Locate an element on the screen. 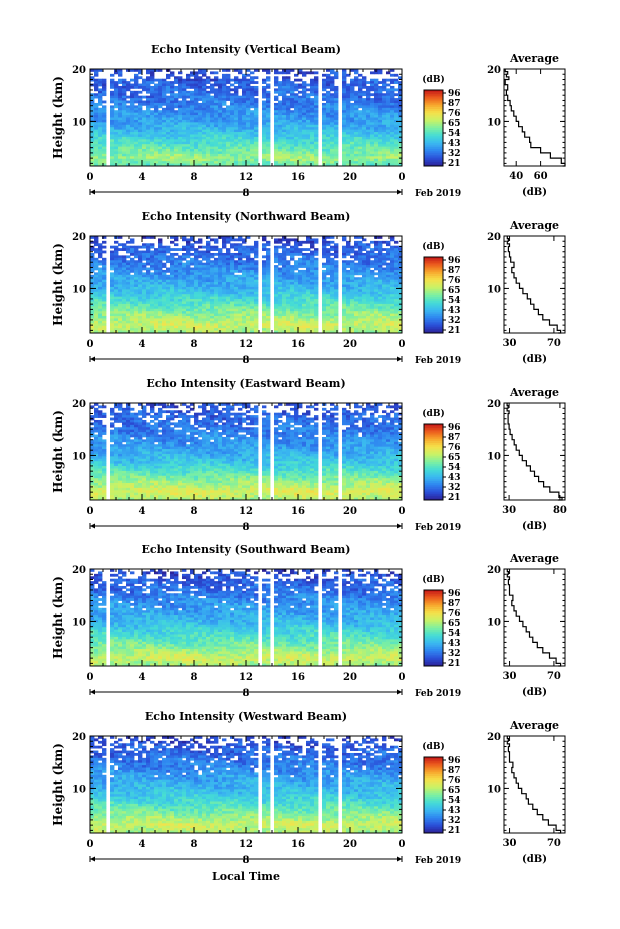 The width and height of the screenshot is (620, 929). avg-x-tick-label: 40 is located at coordinates (516, 176).